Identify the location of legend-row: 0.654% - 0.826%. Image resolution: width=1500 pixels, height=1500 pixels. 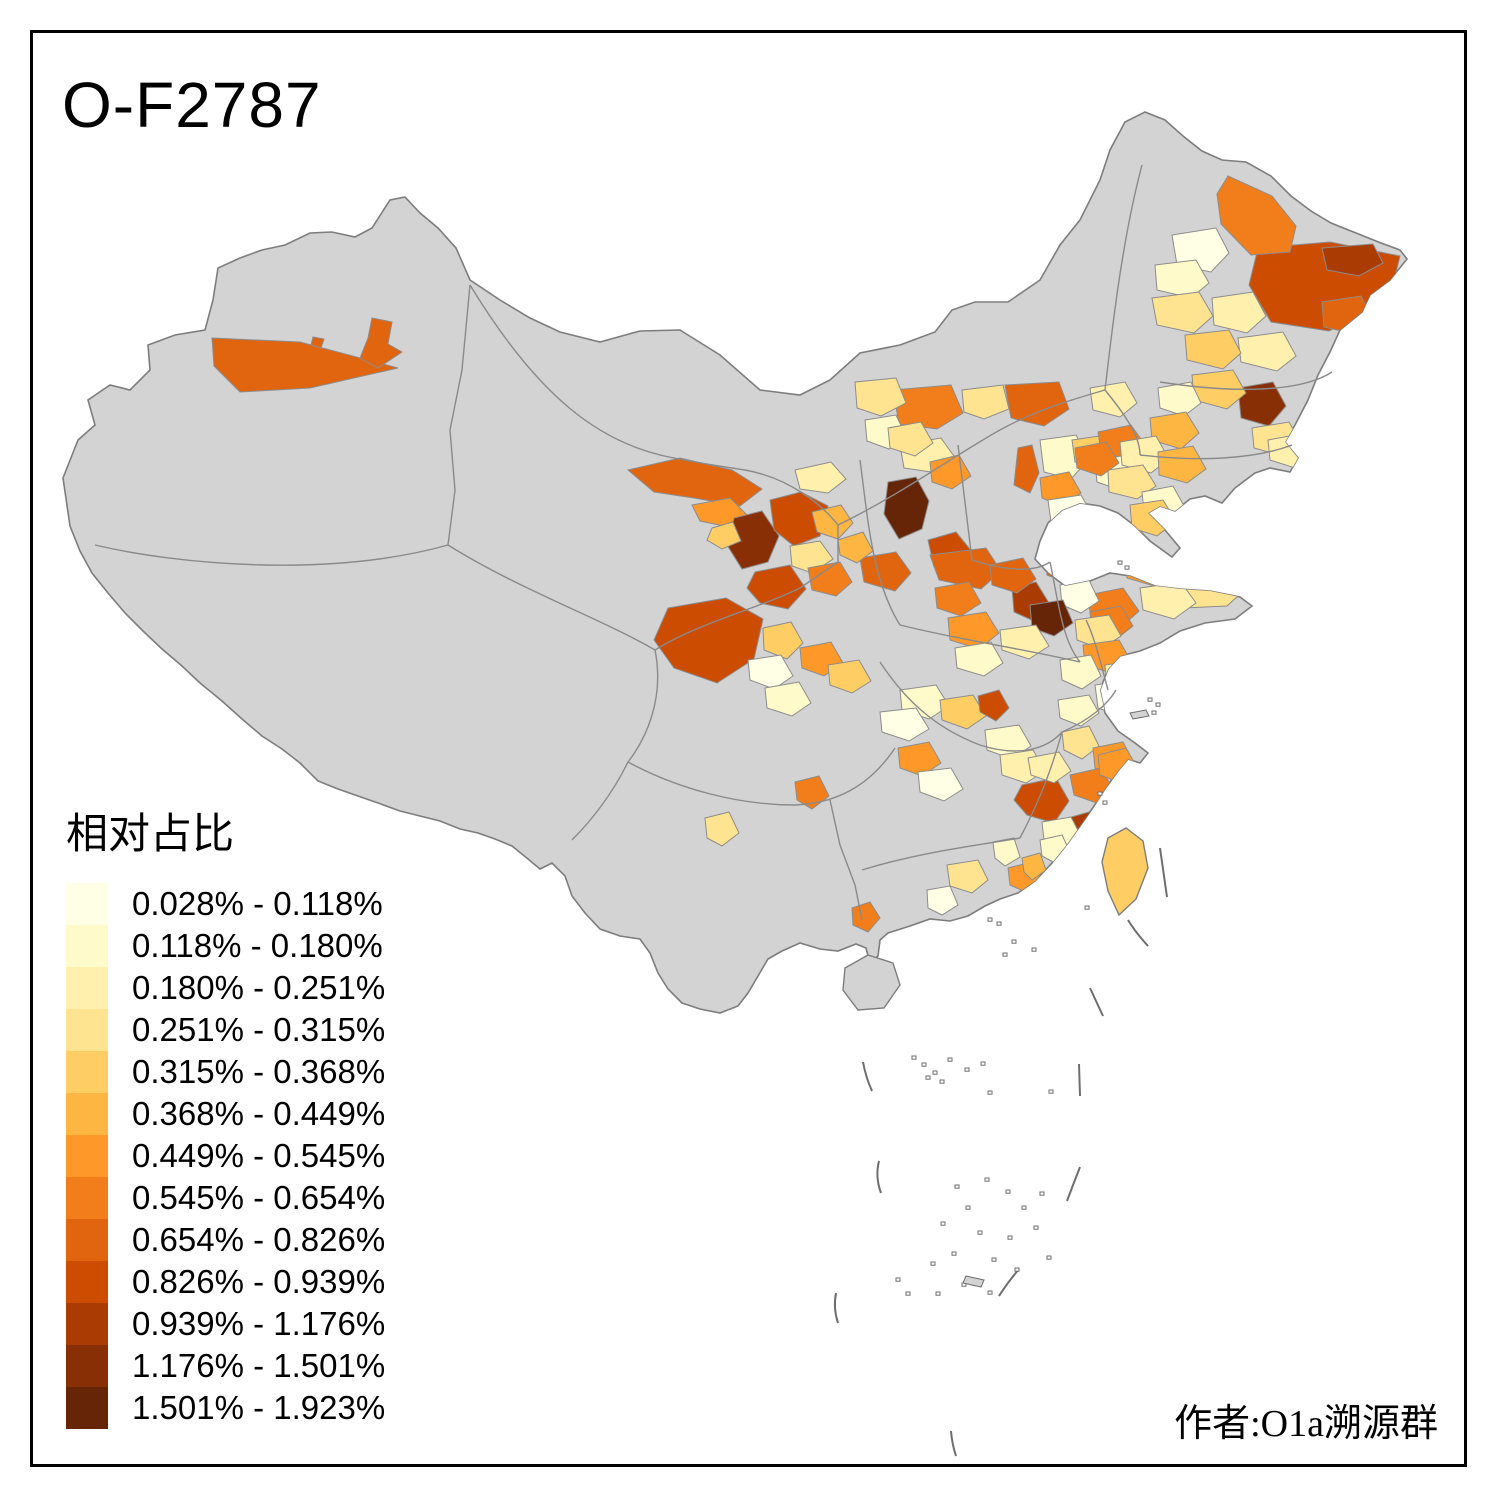
(225, 1240).